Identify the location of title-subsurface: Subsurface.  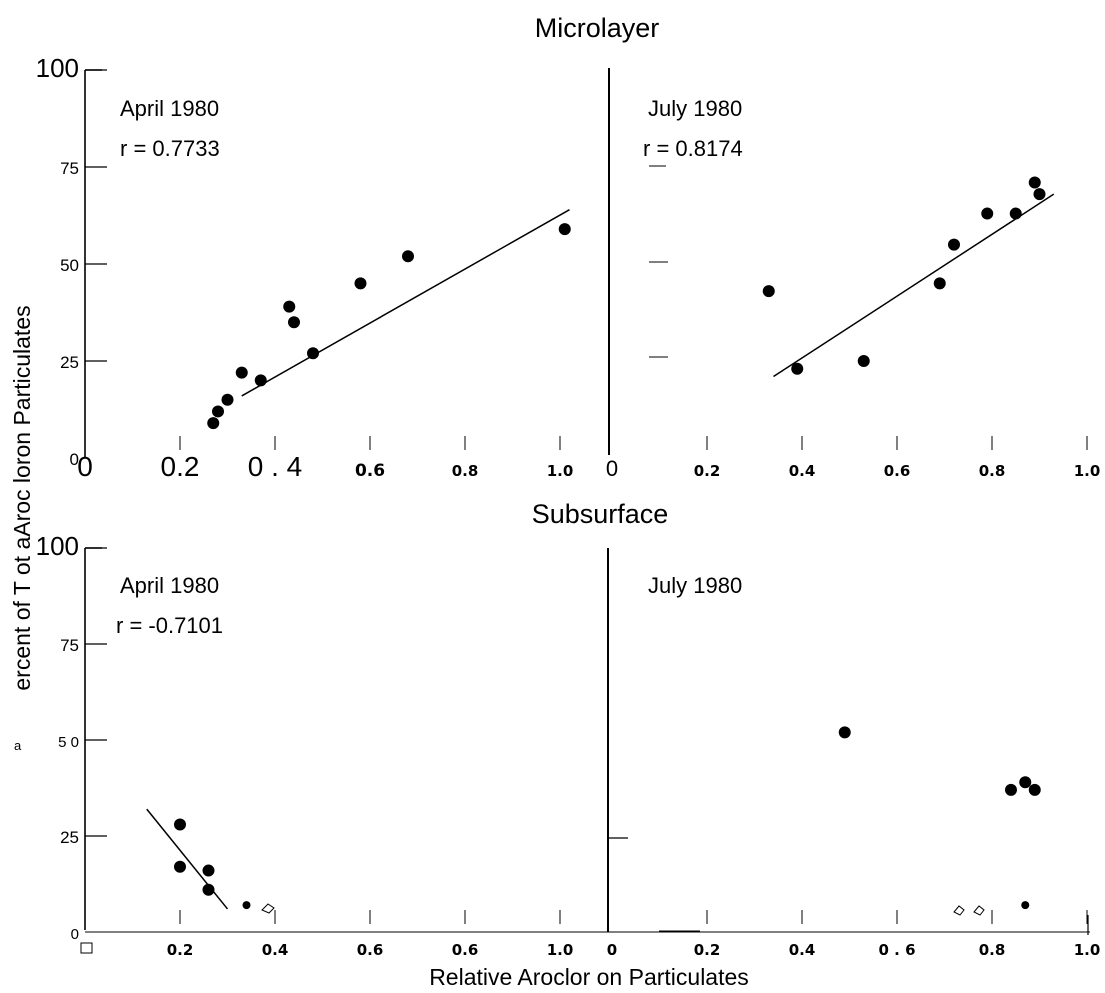
(600, 514).